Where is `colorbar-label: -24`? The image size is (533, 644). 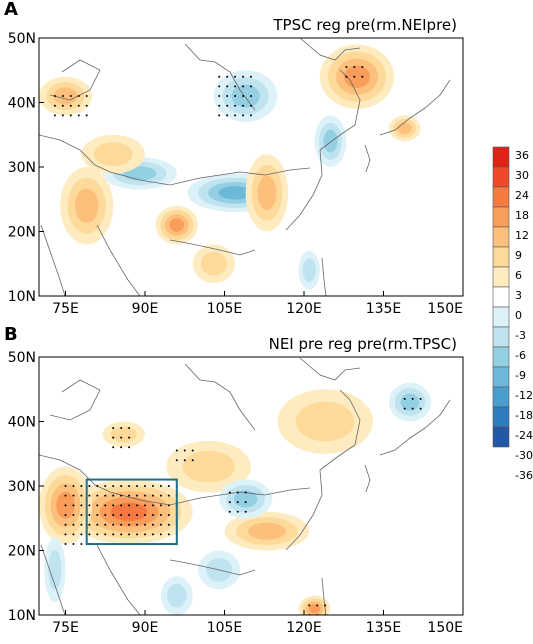 colorbar-label: -24 is located at coordinates (524, 435).